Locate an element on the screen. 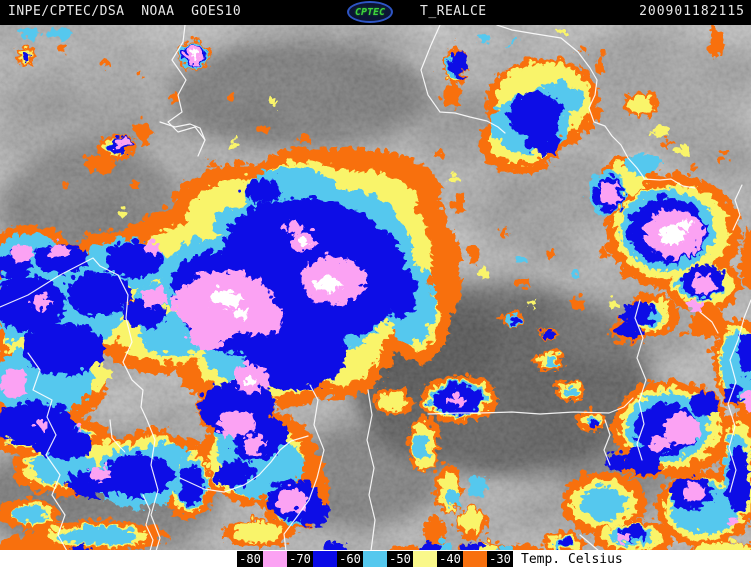 The height and width of the screenshot is (568, 751). product-name: T_REALCE is located at coordinates (453, 11).